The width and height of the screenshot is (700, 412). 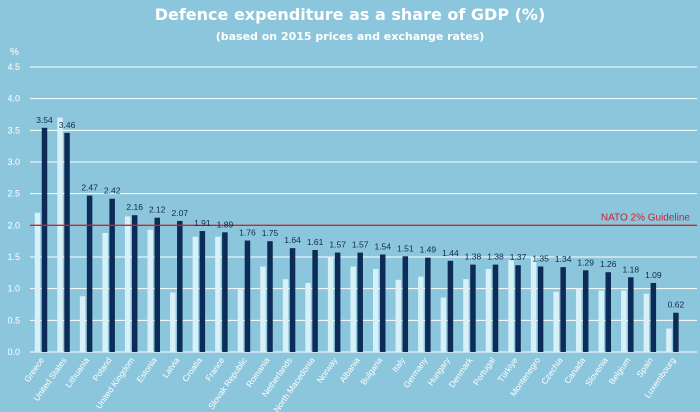 I want to click on category-label: Croatia, so click(x=192, y=369).